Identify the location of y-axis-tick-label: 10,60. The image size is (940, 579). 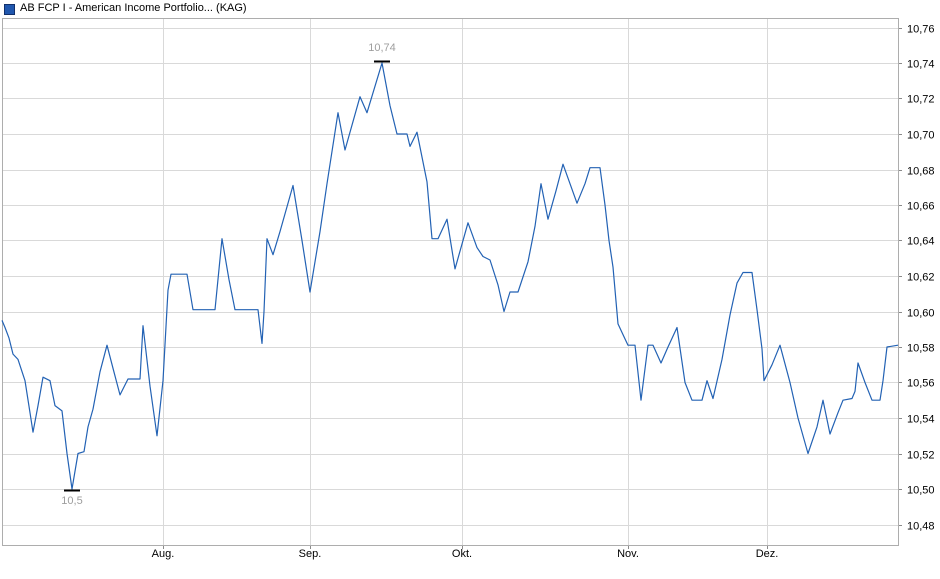
(921, 314).